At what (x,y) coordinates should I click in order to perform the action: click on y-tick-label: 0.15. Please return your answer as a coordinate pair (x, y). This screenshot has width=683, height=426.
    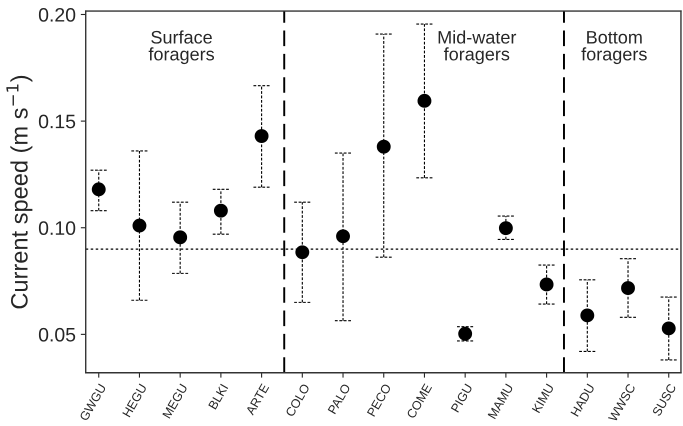
    Looking at the image, I should click on (57, 121).